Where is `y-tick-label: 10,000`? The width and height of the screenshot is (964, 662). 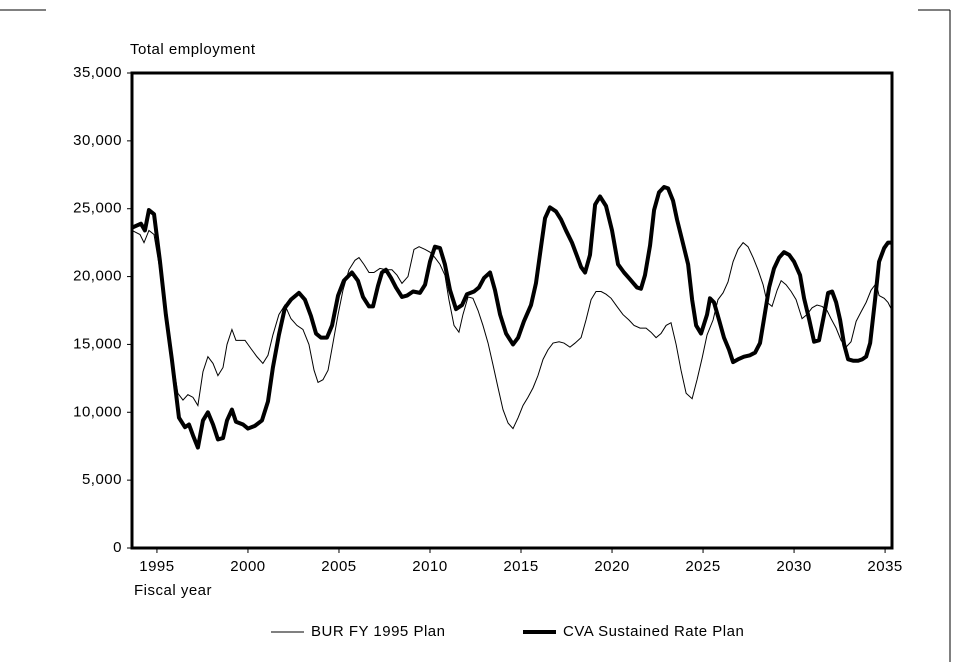 y-tick-label: 10,000 is located at coordinates (97, 411).